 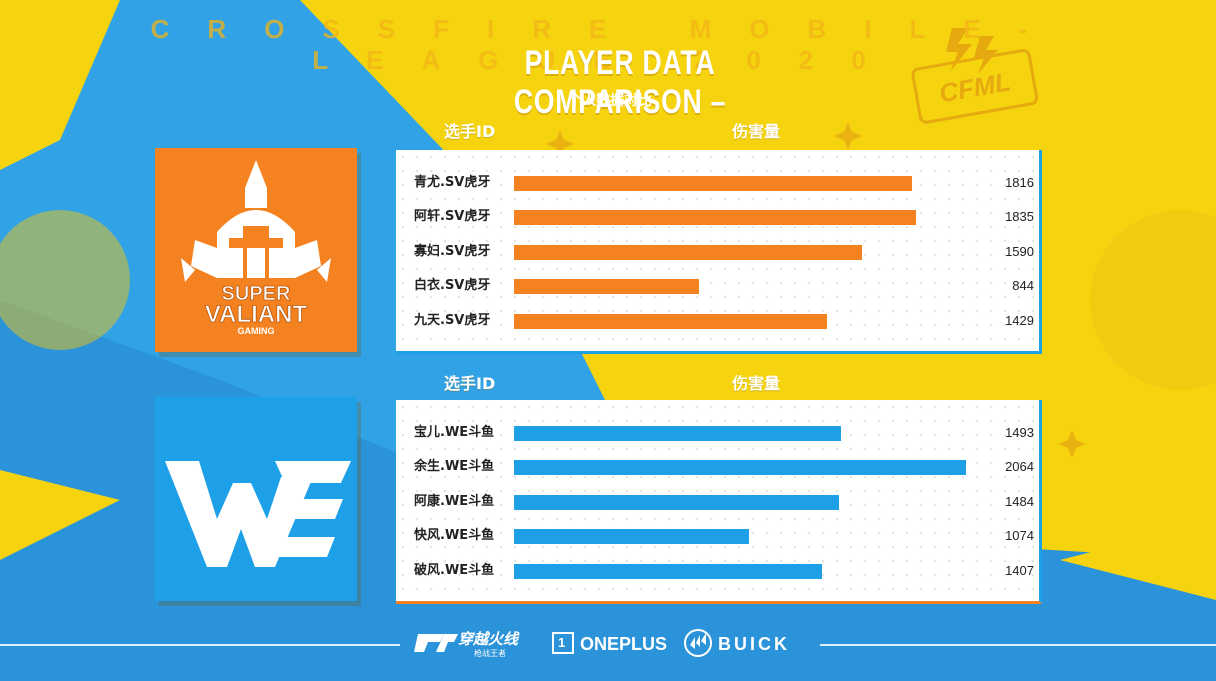 I want to click on player-name-label: 阿轩.SV虎牙, so click(x=452, y=216).